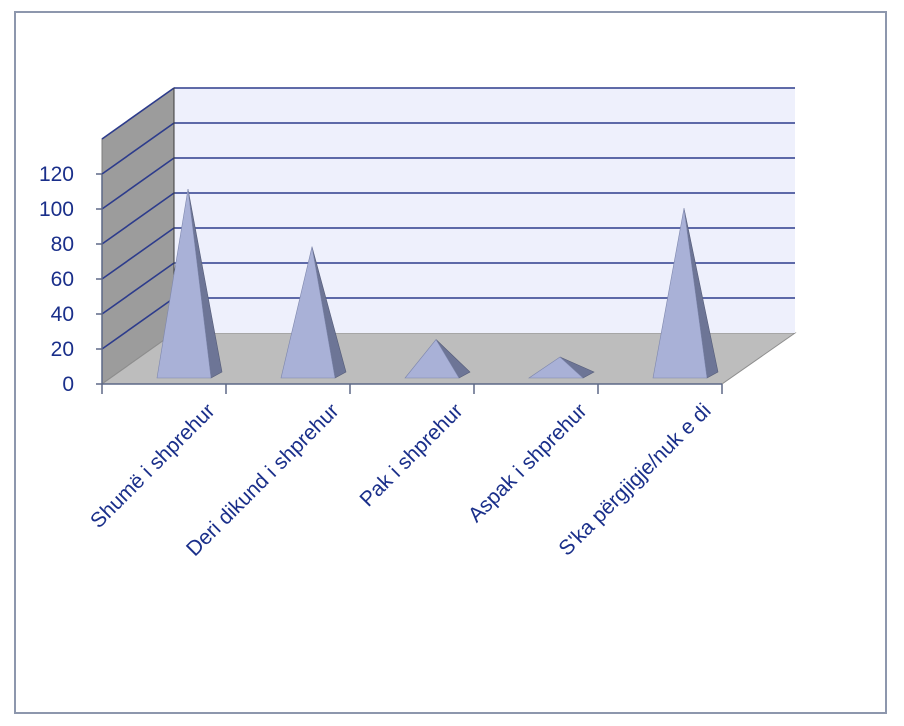 This screenshot has height=726, width=904. What do you see at coordinates (62, 279) in the screenshot?
I see `value-tick-label: 60` at bounding box center [62, 279].